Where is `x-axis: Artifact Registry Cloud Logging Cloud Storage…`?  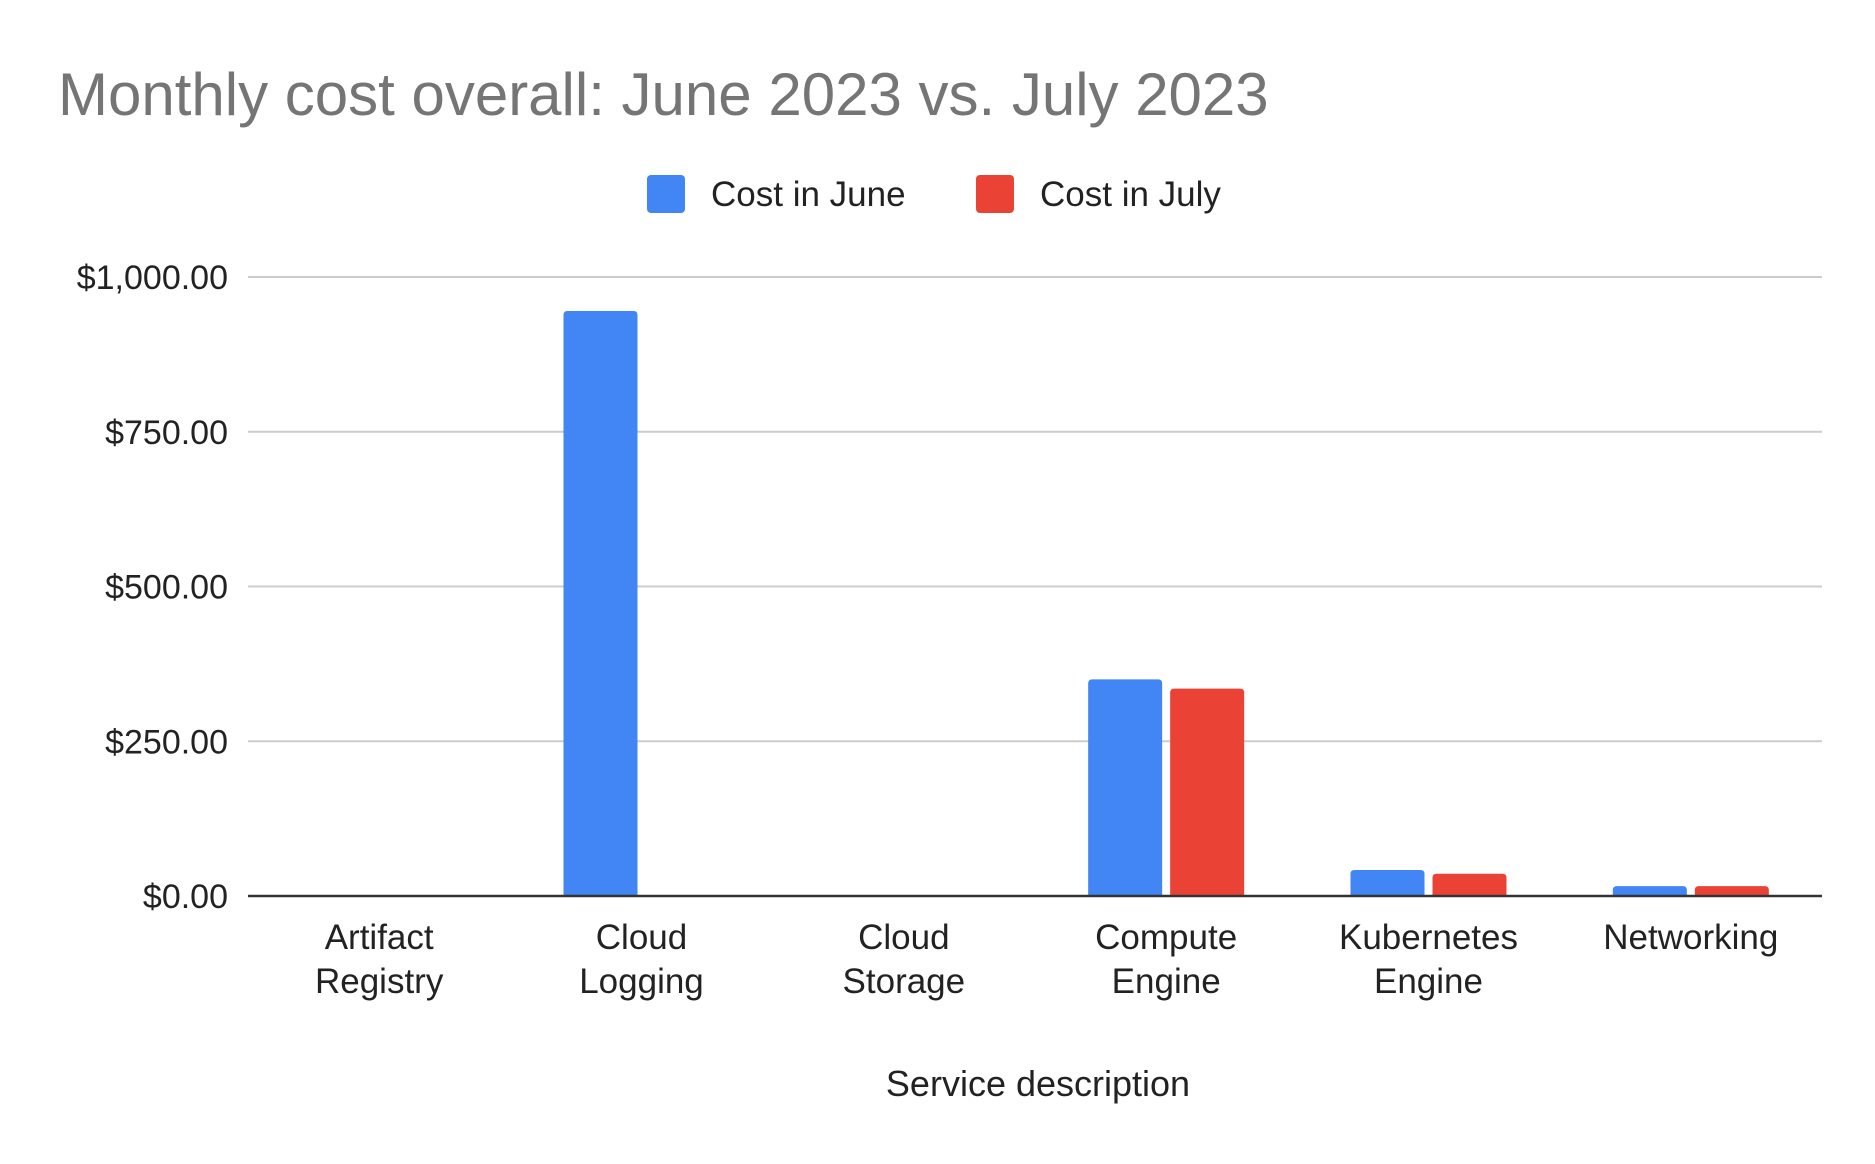 x-axis: Artifact Registry Cloud Logging Cloud Storage… is located at coordinates (1035, 947).